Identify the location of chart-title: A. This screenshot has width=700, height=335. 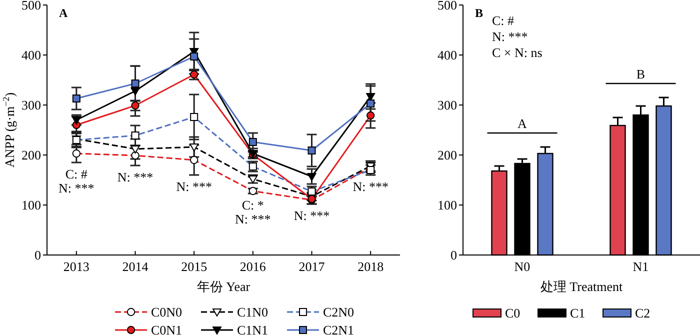
(63, 13).